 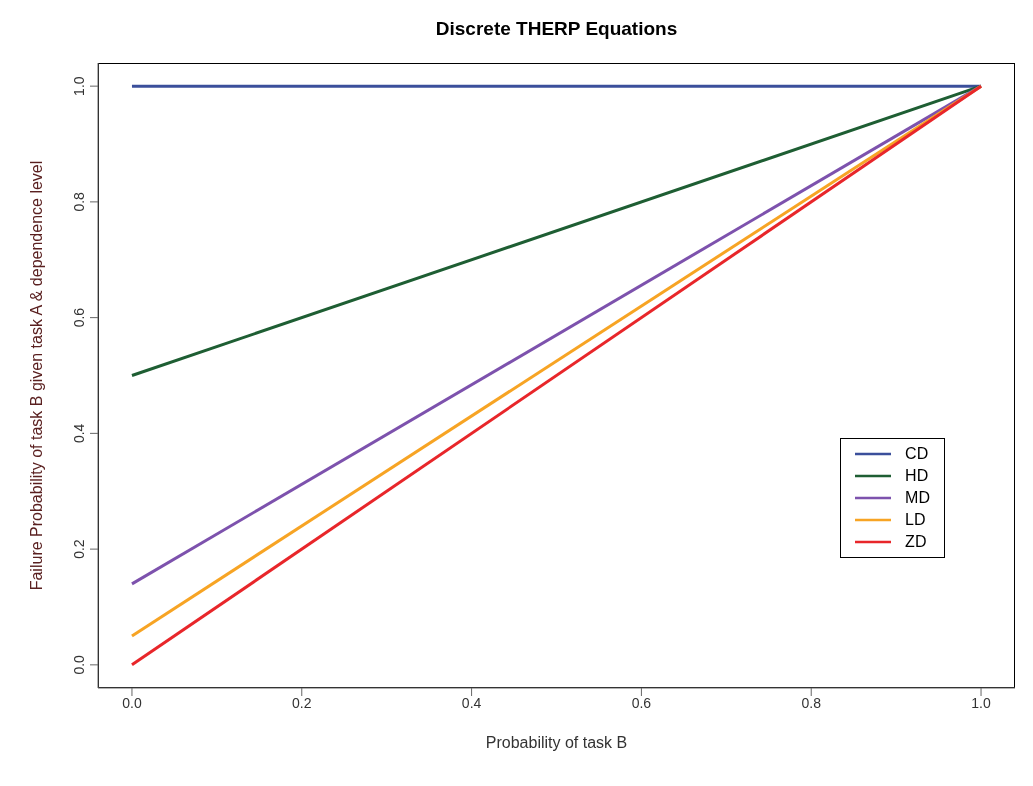 I want to click on y-axis-title: Failure Probability of task B given task A & dependence level, so click(x=36, y=375).